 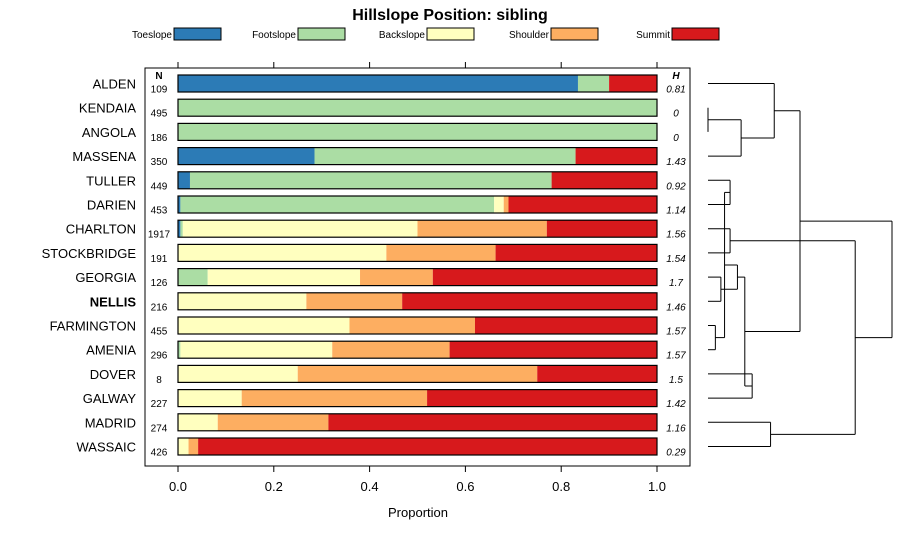 I want to click on row-label: STOCKBRIDGE, so click(x=89, y=253).